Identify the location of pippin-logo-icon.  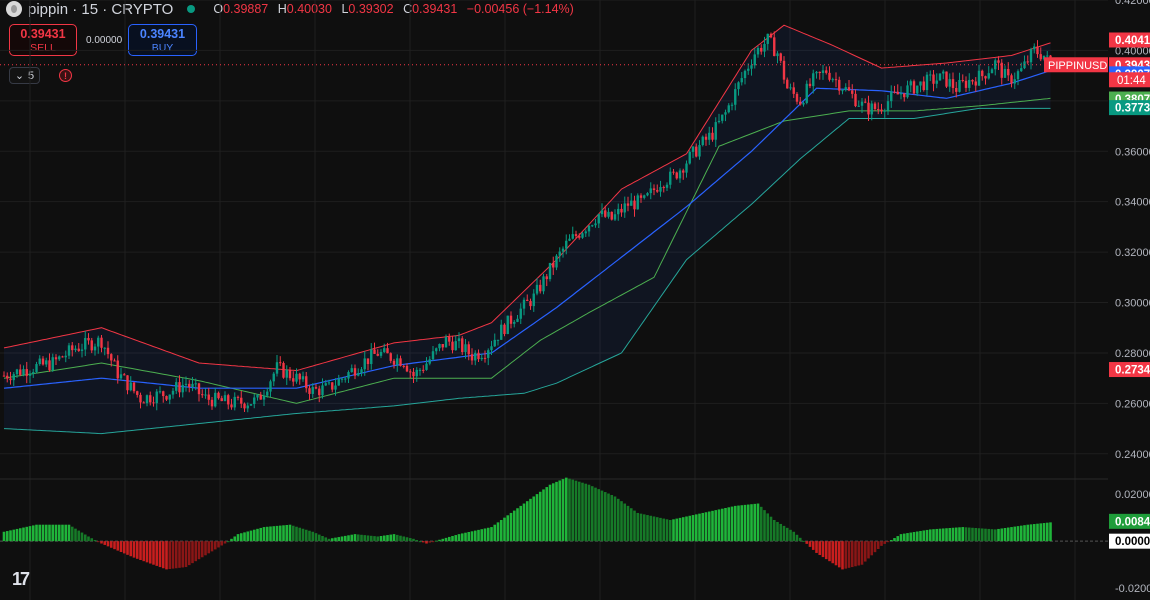
(14, 9).